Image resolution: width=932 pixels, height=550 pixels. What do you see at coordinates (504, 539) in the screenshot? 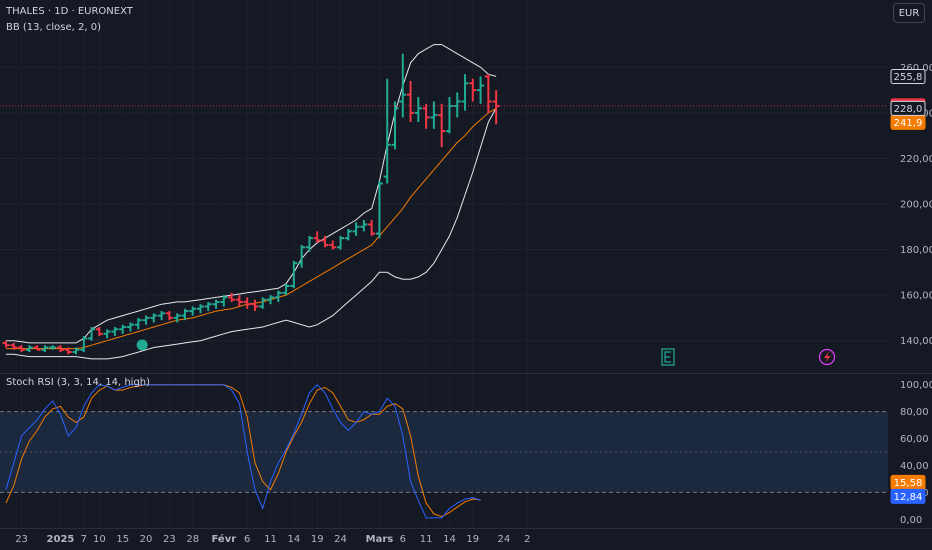
I see `time-tick-label: 24` at bounding box center [504, 539].